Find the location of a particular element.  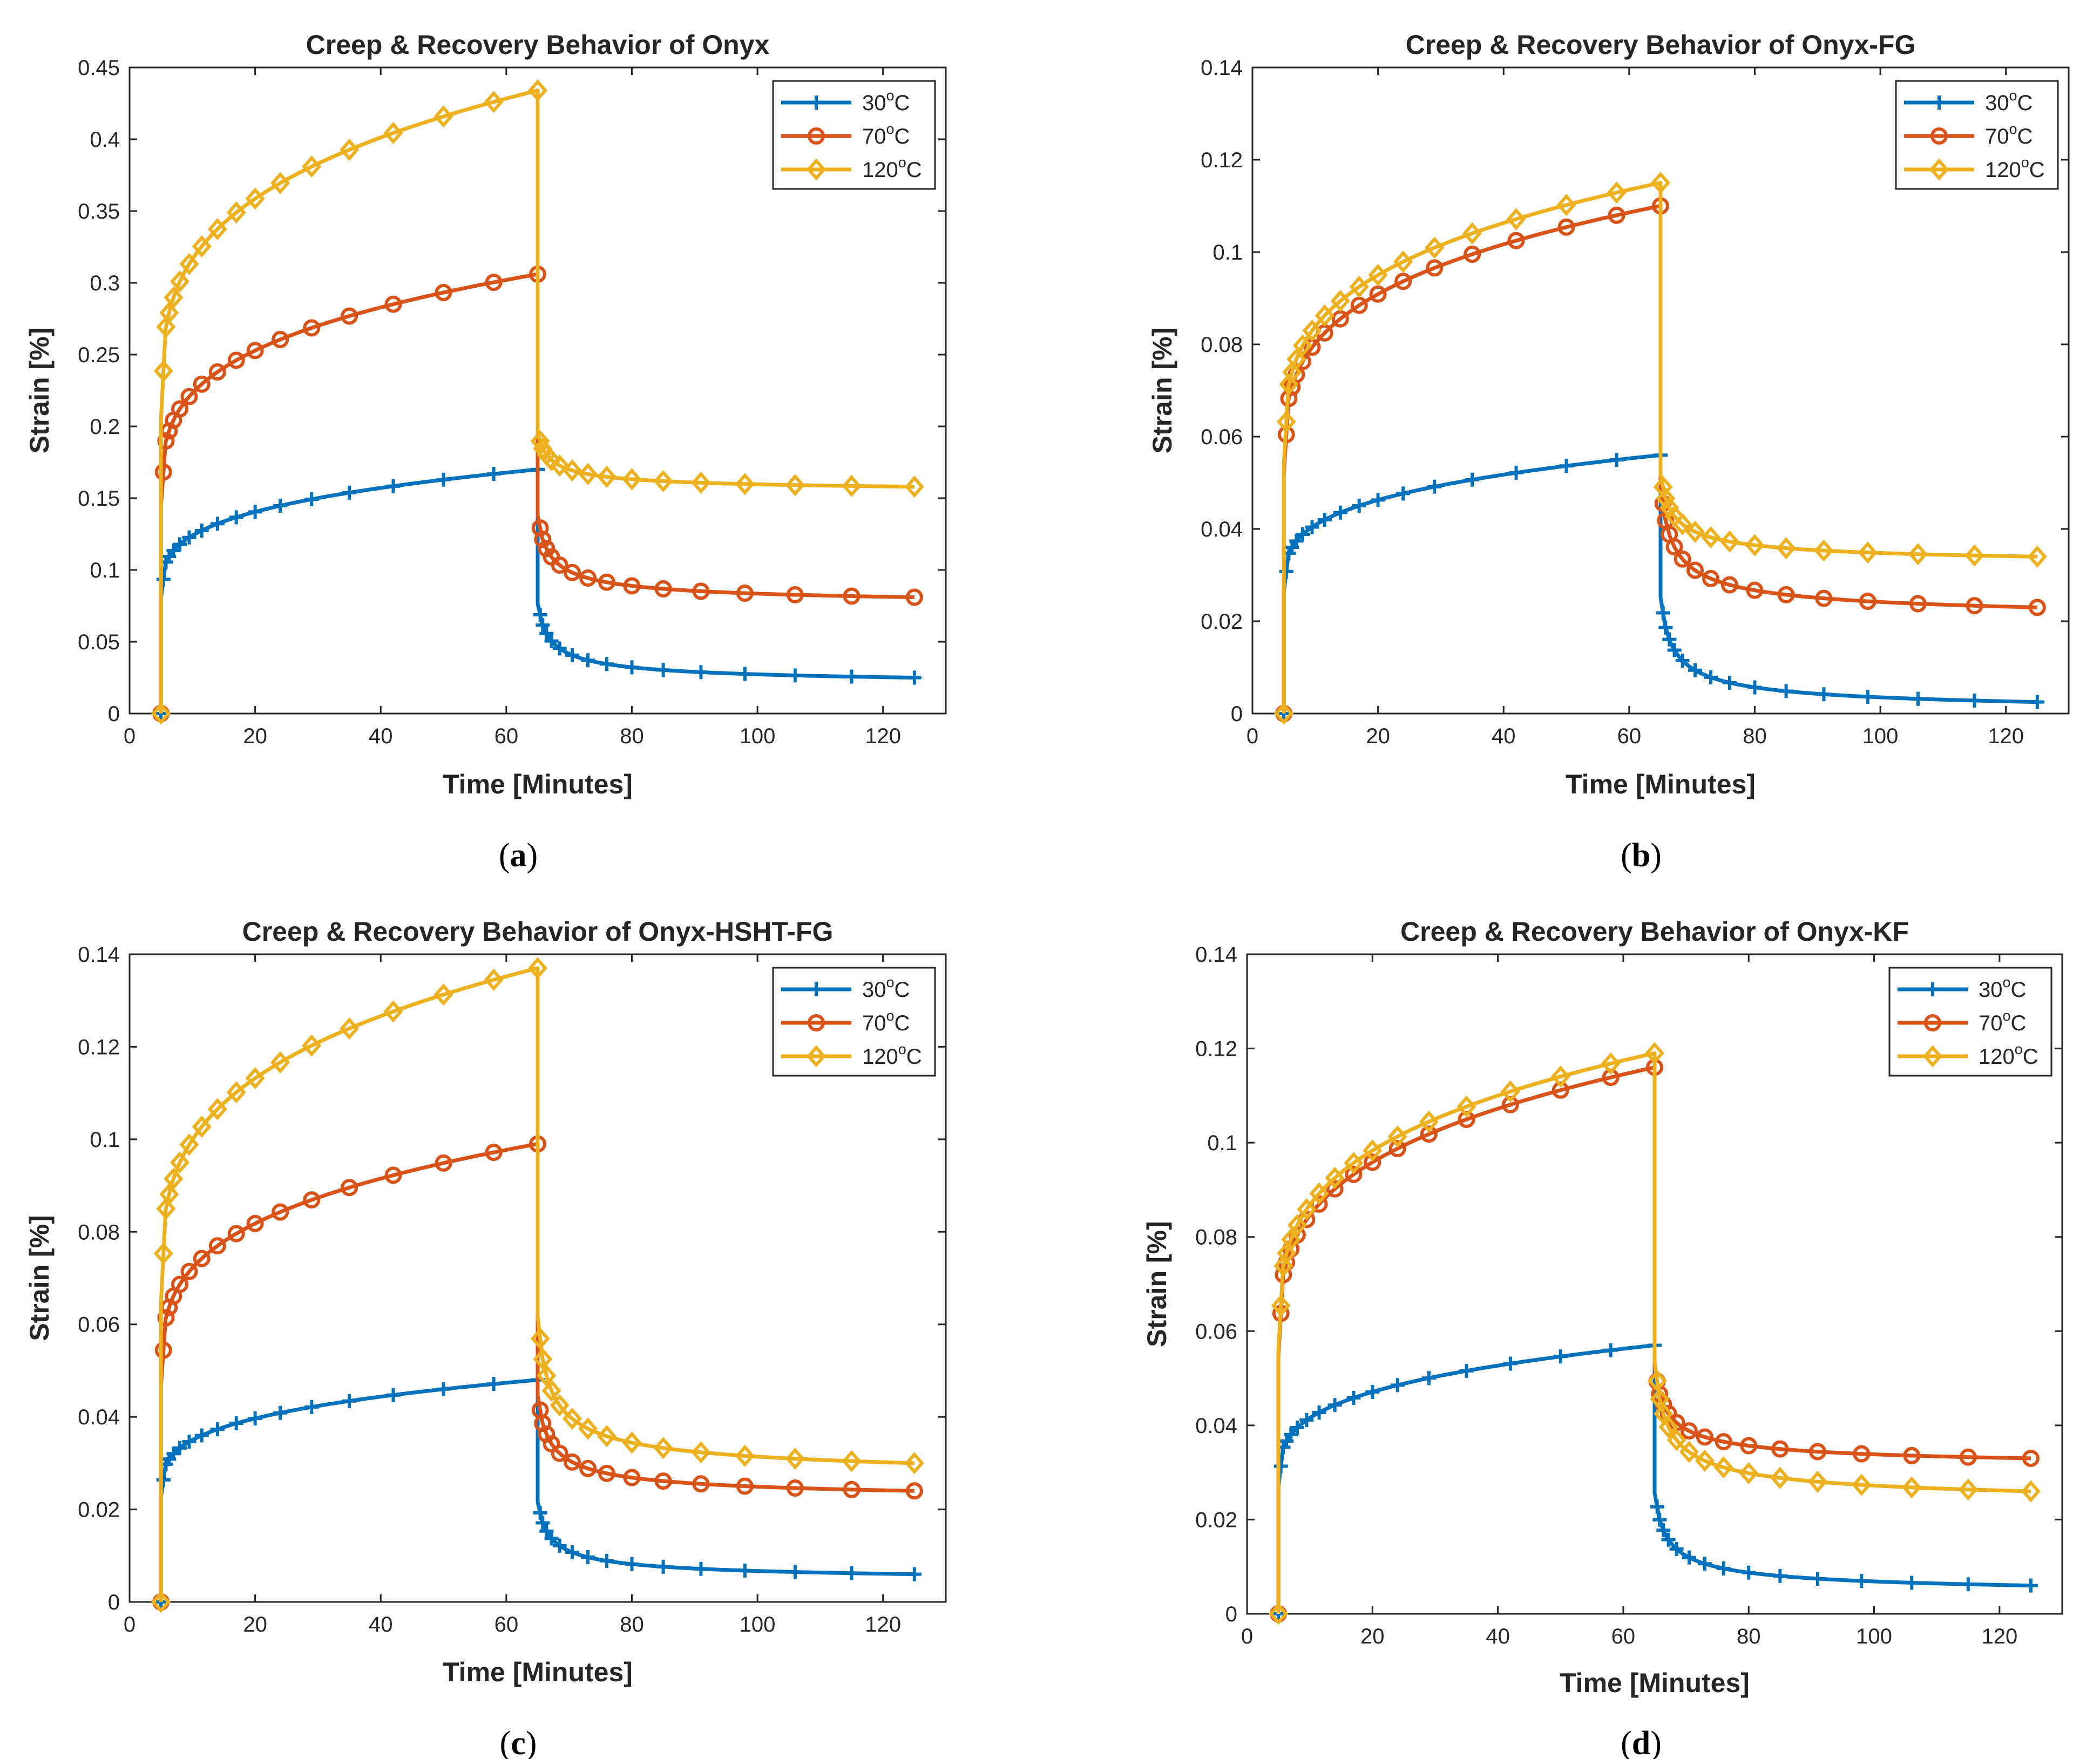

x-tick-label: 120 is located at coordinates (883, 736).